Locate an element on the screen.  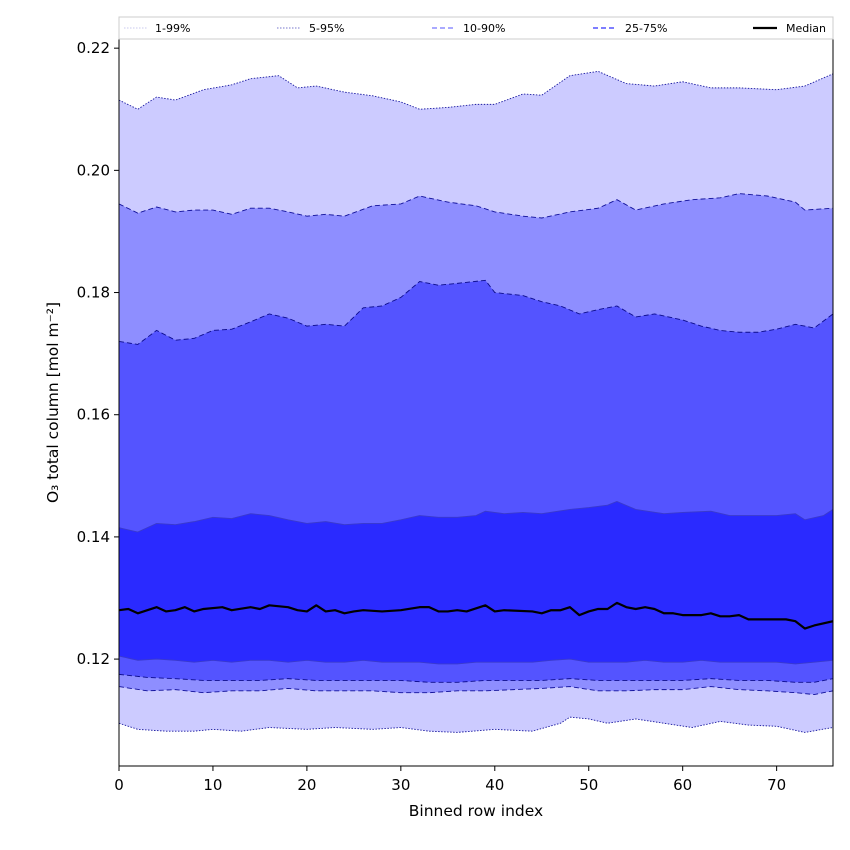
legend-label: 1-99% is located at coordinates (172, 28).